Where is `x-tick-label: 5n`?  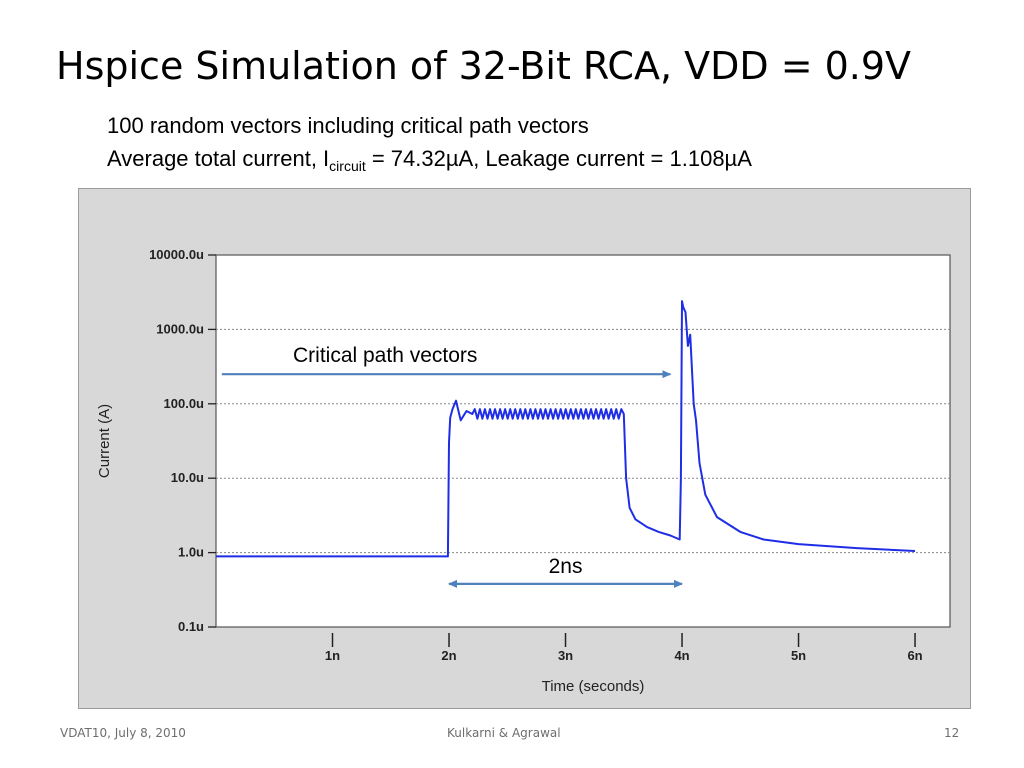
x-tick-label: 5n is located at coordinates (798, 655).